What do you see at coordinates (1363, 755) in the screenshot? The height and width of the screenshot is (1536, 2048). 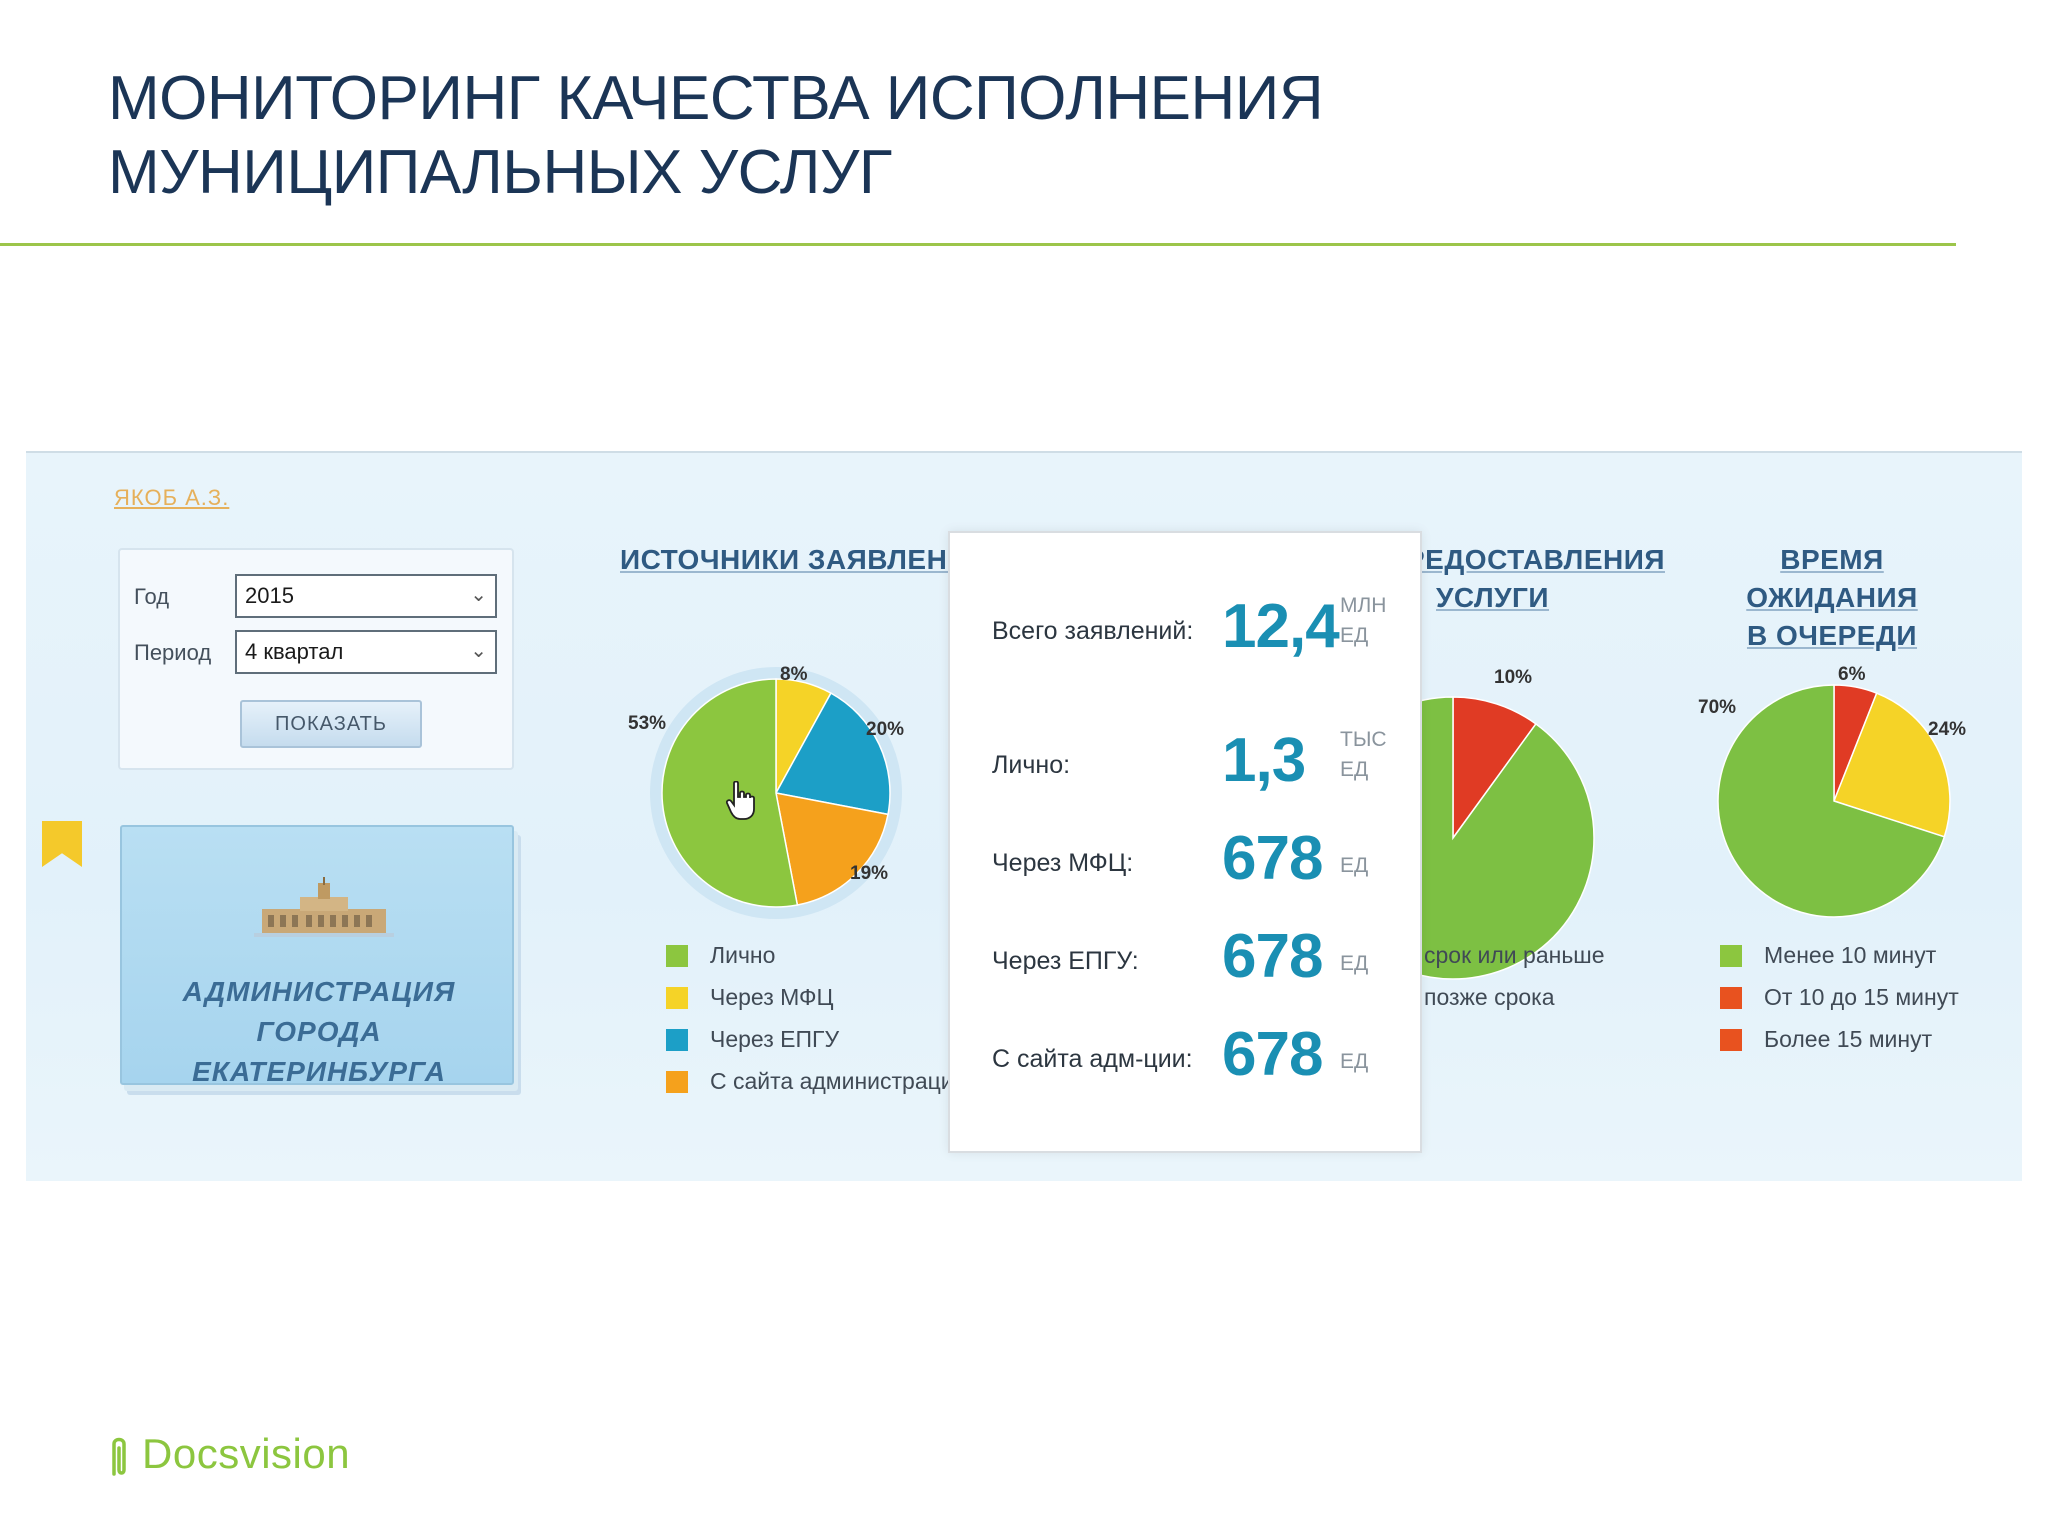 I see `stat-unit: ТЫС ЕД` at bounding box center [1363, 755].